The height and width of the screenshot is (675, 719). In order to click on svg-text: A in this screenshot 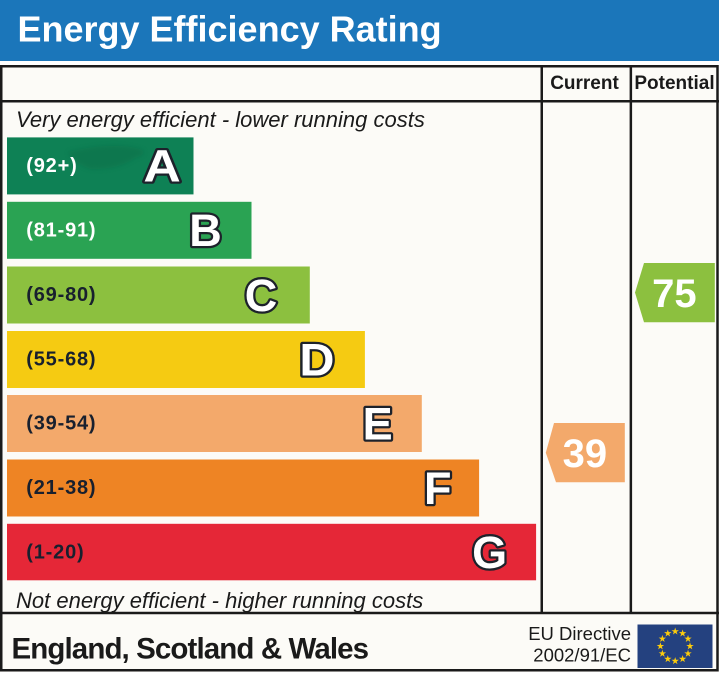, I will do `click(161, 167)`.